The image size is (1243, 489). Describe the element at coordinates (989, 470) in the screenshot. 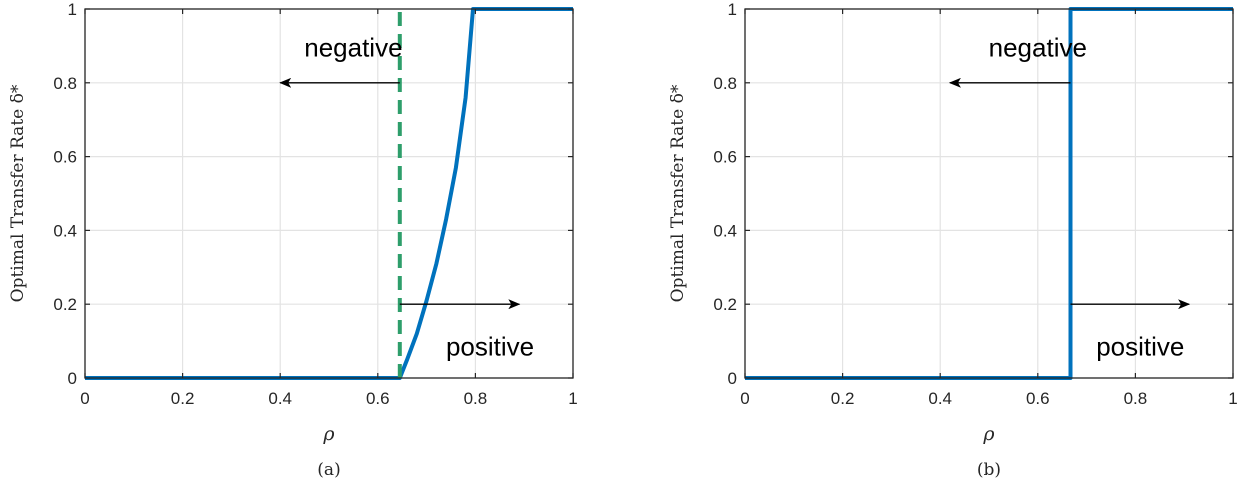

I see `panel-caption: (b)` at that location.